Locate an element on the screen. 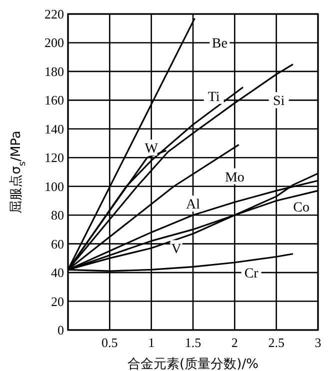 The image size is (329, 371). y-tick-label: 140 is located at coordinates (54, 128).